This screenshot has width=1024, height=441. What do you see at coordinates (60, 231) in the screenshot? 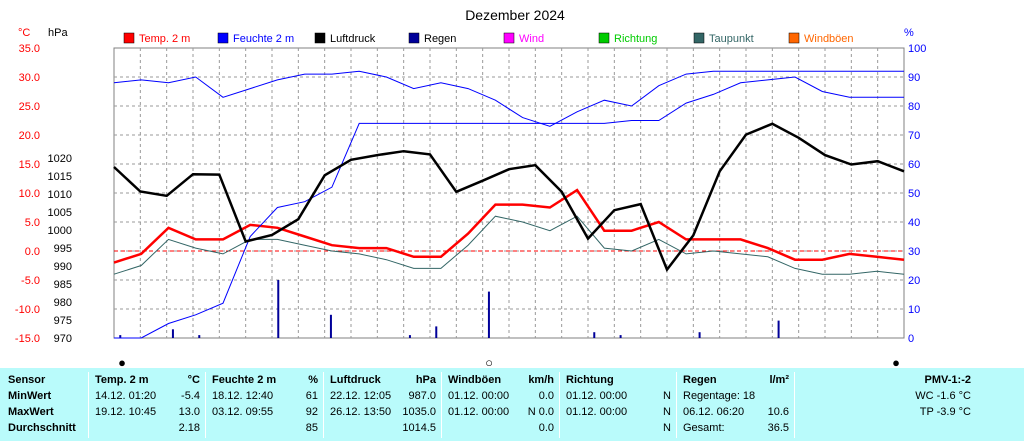
I see `hpa-tick-label: 1000` at bounding box center [60, 231].